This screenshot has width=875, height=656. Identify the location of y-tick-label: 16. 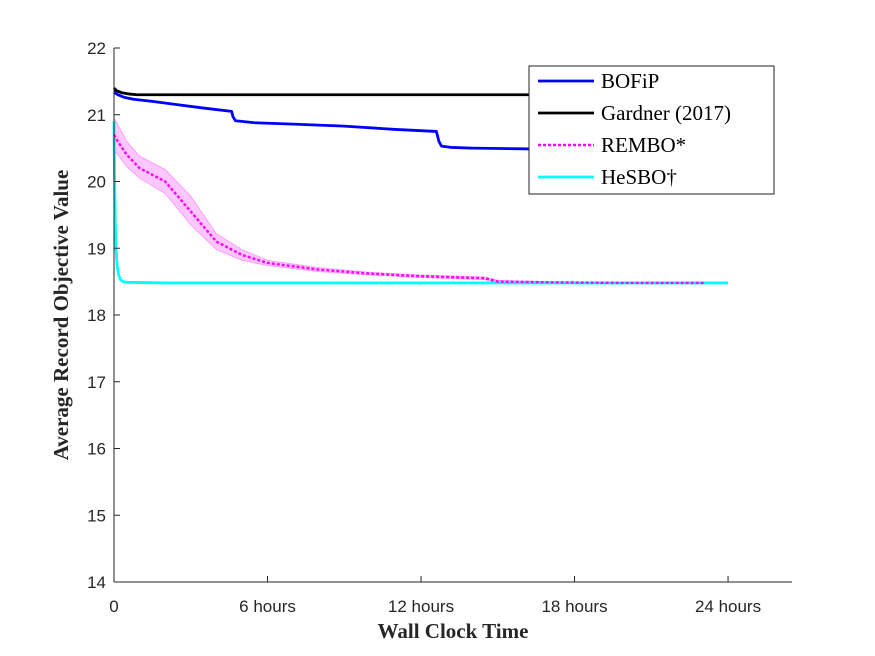
(96, 449).